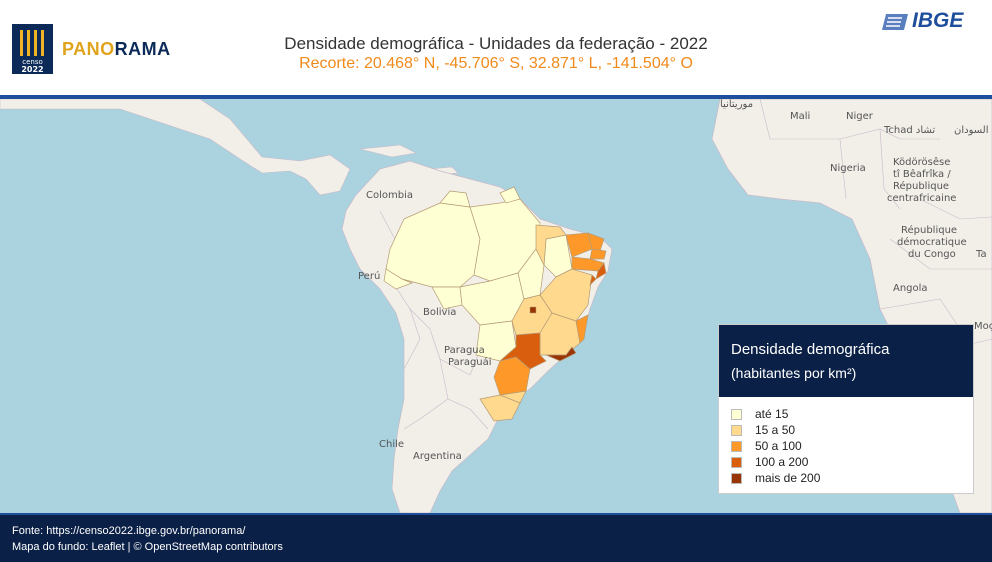 The width and height of the screenshot is (992, 562). What do you see at coordinates (922, 198) in the screenshot?
I see `map-label-car-line4: centrafricaine` at bounding box center [922, 198].